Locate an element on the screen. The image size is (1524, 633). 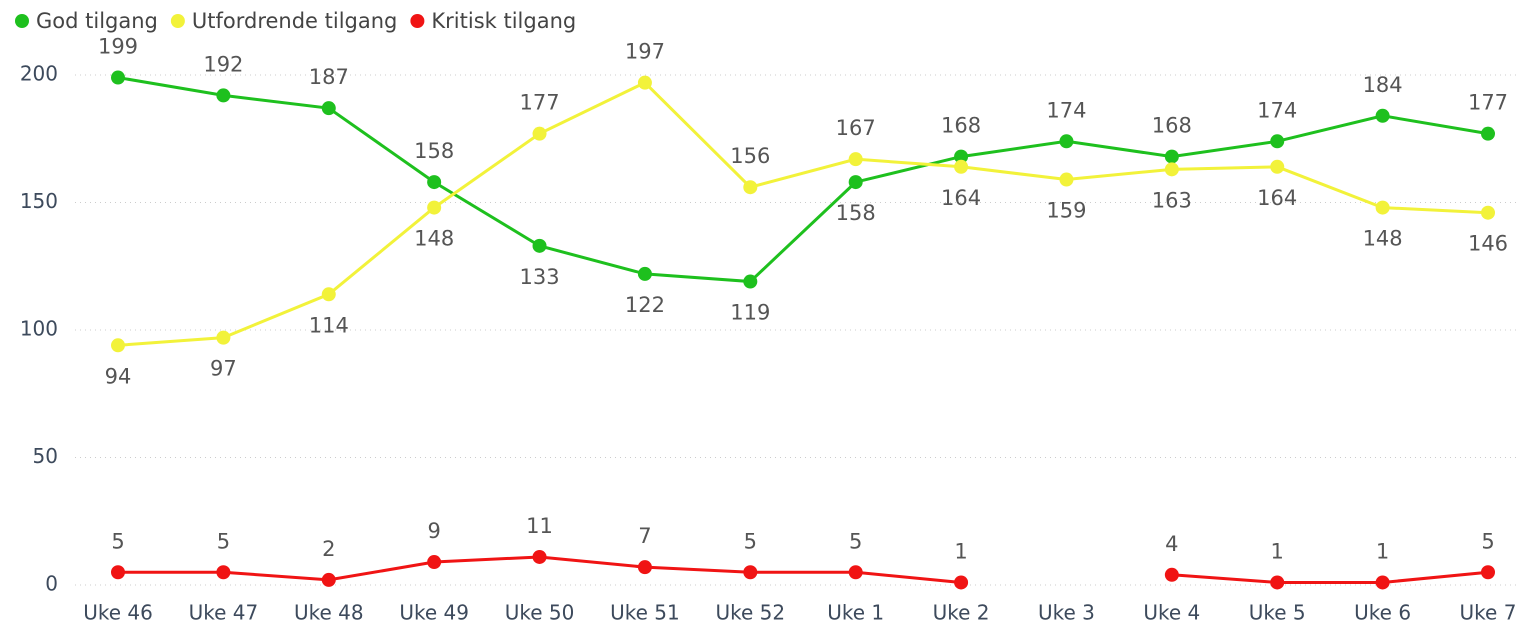
x-tick-label: Uke 6 is located at coordinates (1382, 613).